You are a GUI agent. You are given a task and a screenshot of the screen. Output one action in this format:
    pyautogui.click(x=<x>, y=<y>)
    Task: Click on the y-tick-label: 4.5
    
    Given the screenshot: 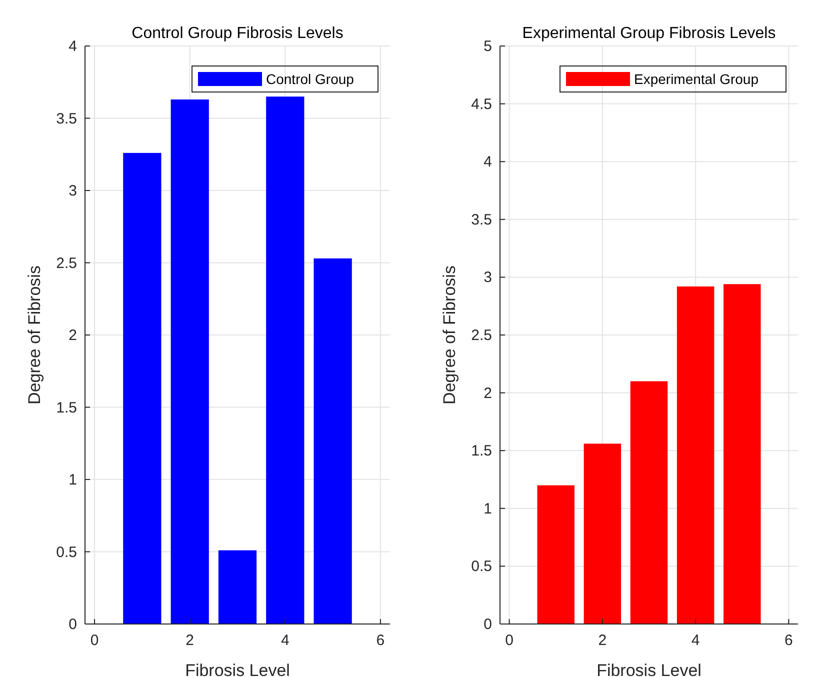 What is the action you would take?
    pyautogui.click(x=481, y=104)
    